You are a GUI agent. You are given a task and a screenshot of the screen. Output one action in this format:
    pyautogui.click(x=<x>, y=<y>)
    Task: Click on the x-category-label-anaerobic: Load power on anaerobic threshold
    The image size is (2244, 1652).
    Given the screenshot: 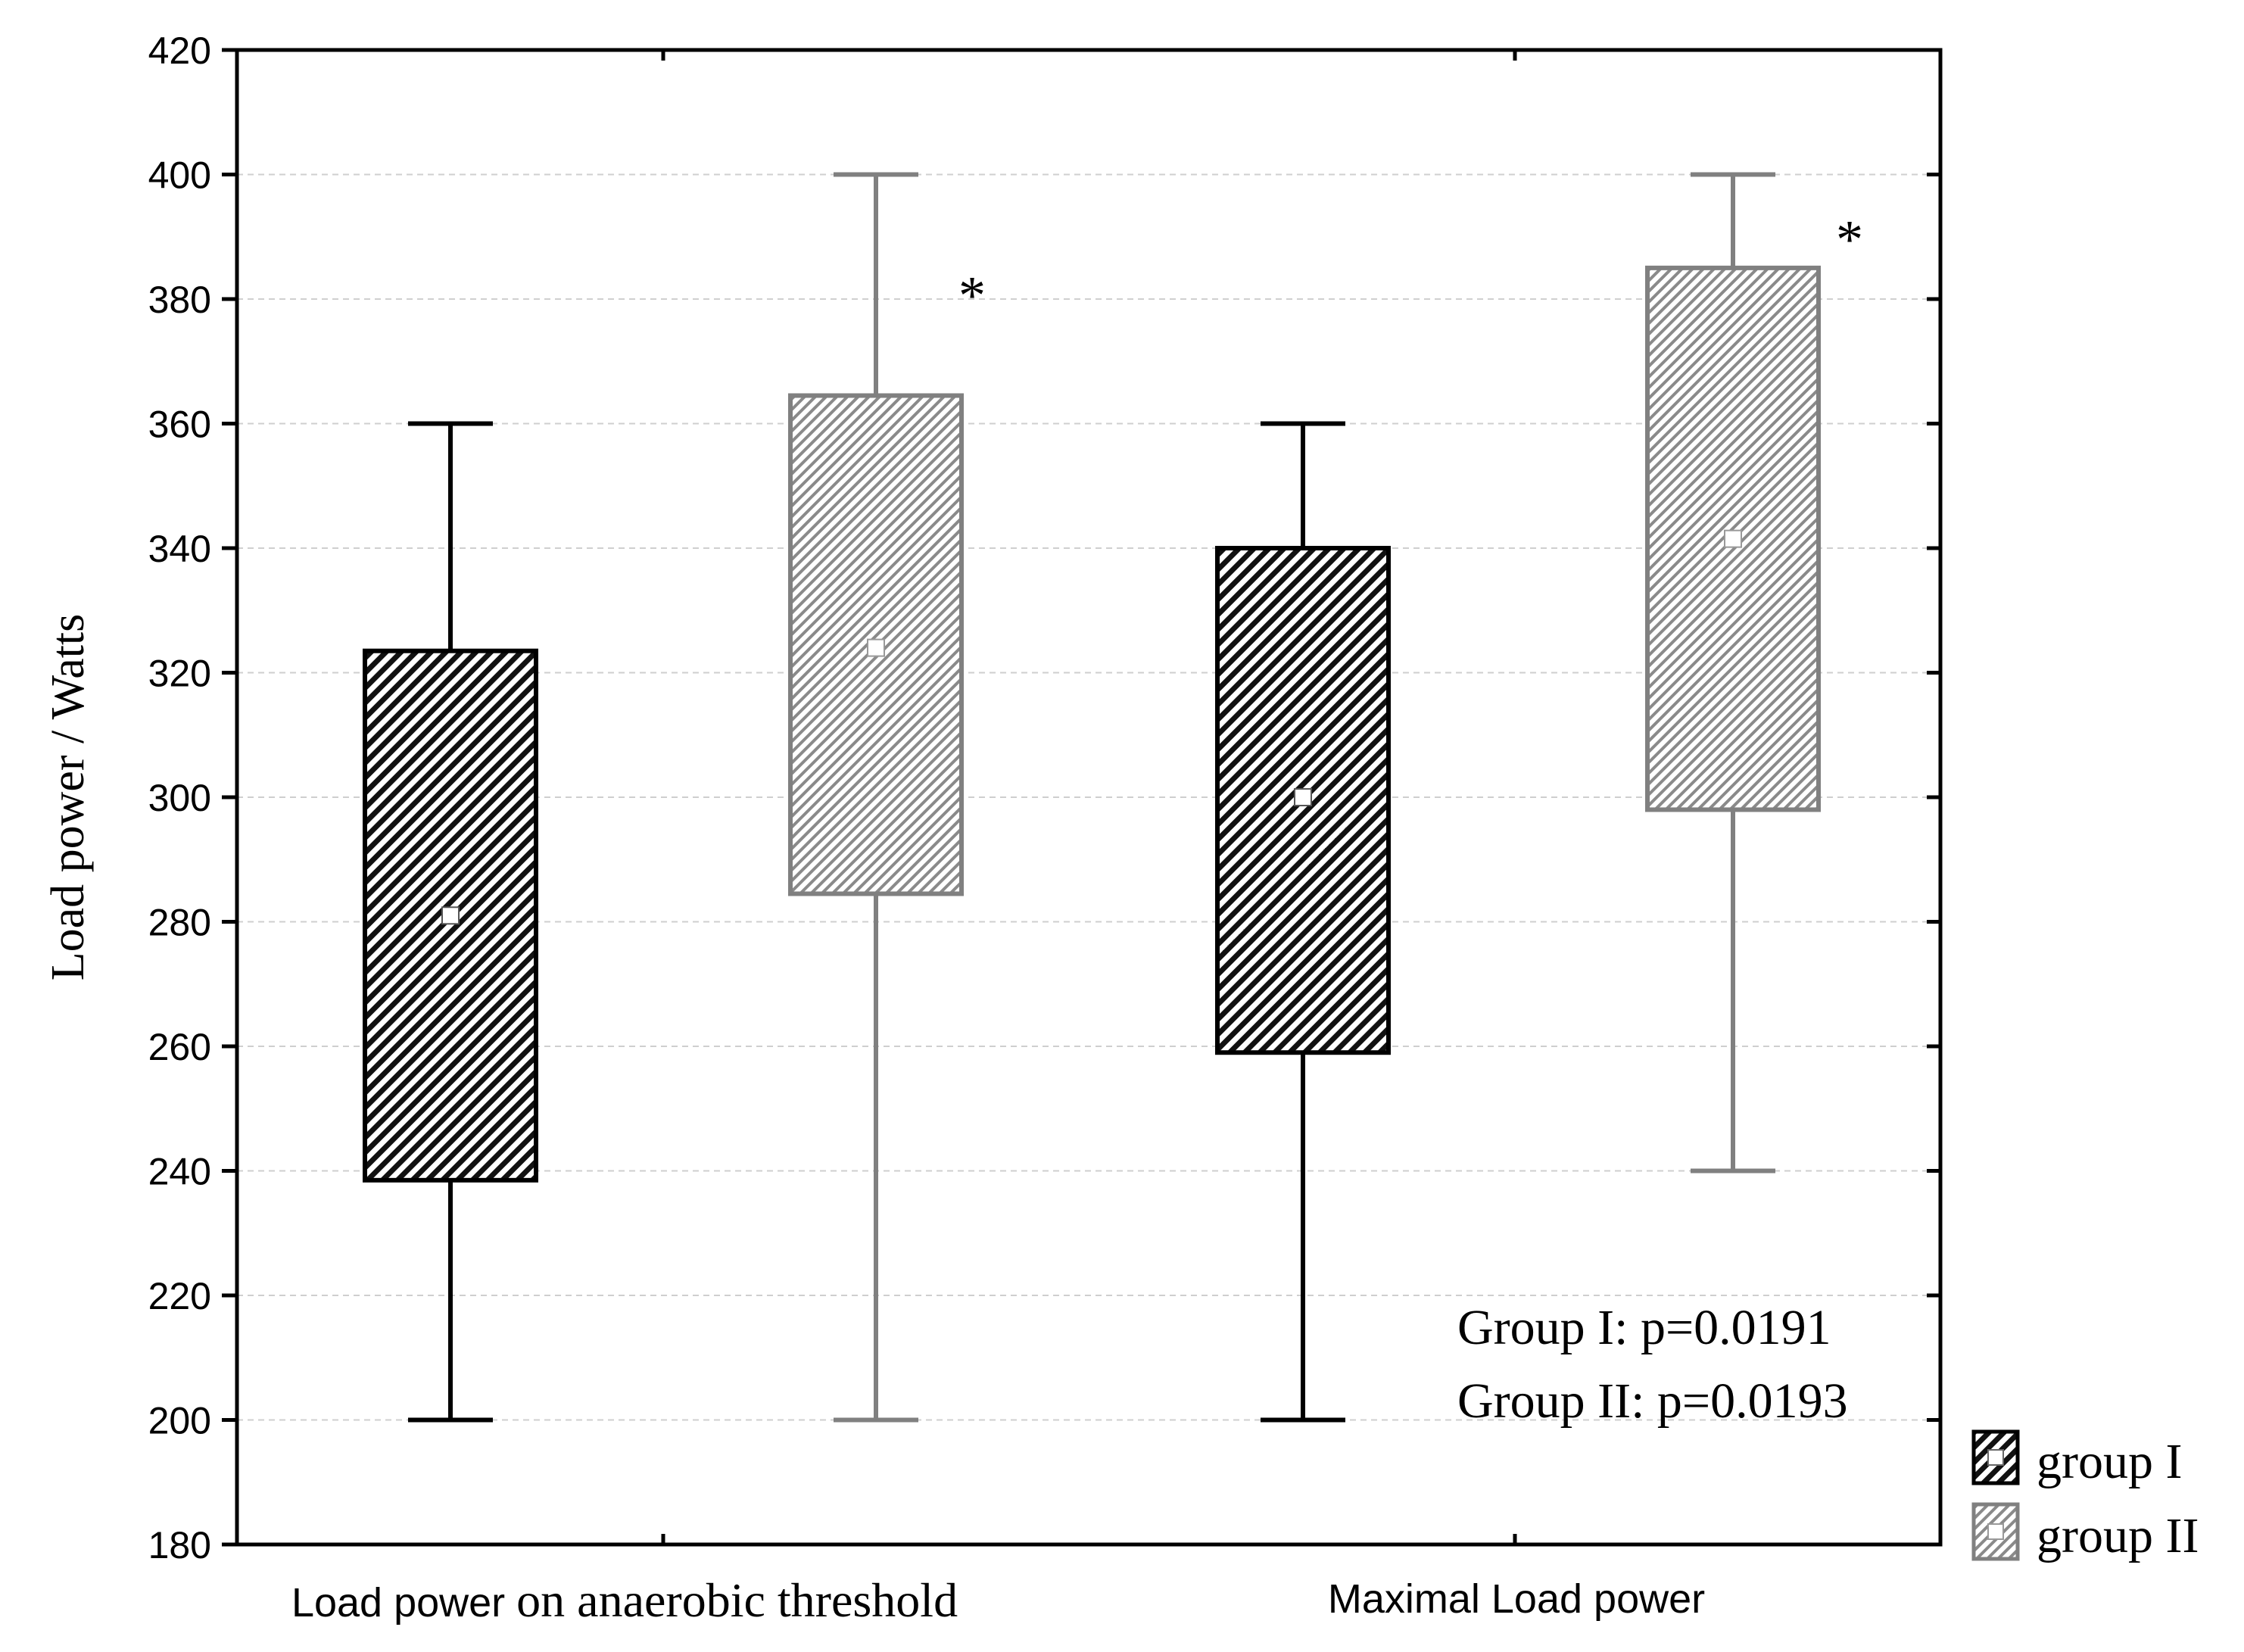 What is the action you would take?
    pyautogui.click(x=624, y=1600)
    